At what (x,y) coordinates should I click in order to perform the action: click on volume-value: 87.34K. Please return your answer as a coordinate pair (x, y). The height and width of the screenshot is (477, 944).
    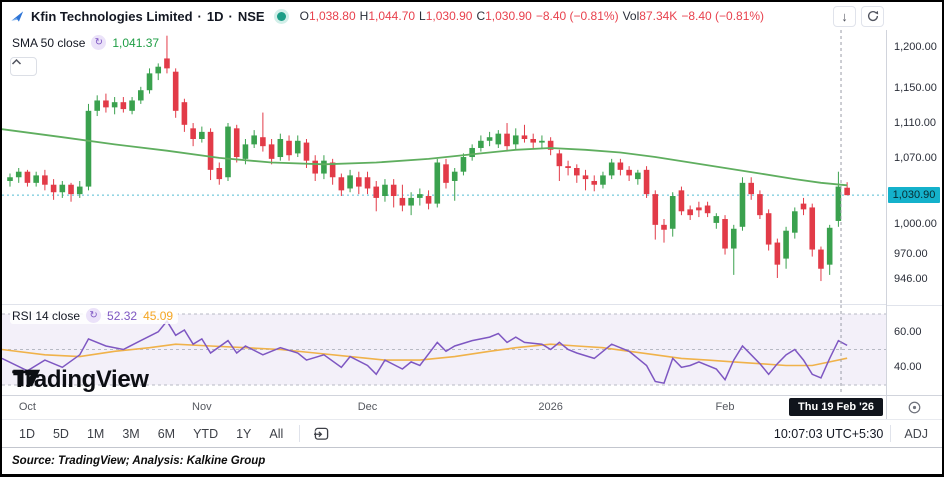
    Looking at the image, I should click on (658, 16).